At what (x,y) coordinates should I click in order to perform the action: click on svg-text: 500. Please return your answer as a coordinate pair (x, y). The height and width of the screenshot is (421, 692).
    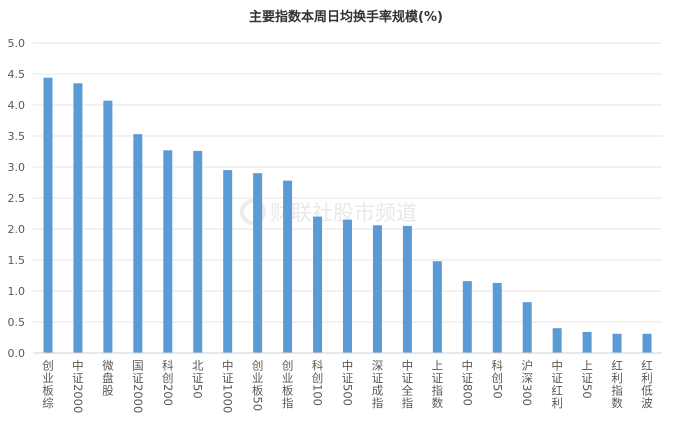
    Looking at the image, I should click on (348, 395).